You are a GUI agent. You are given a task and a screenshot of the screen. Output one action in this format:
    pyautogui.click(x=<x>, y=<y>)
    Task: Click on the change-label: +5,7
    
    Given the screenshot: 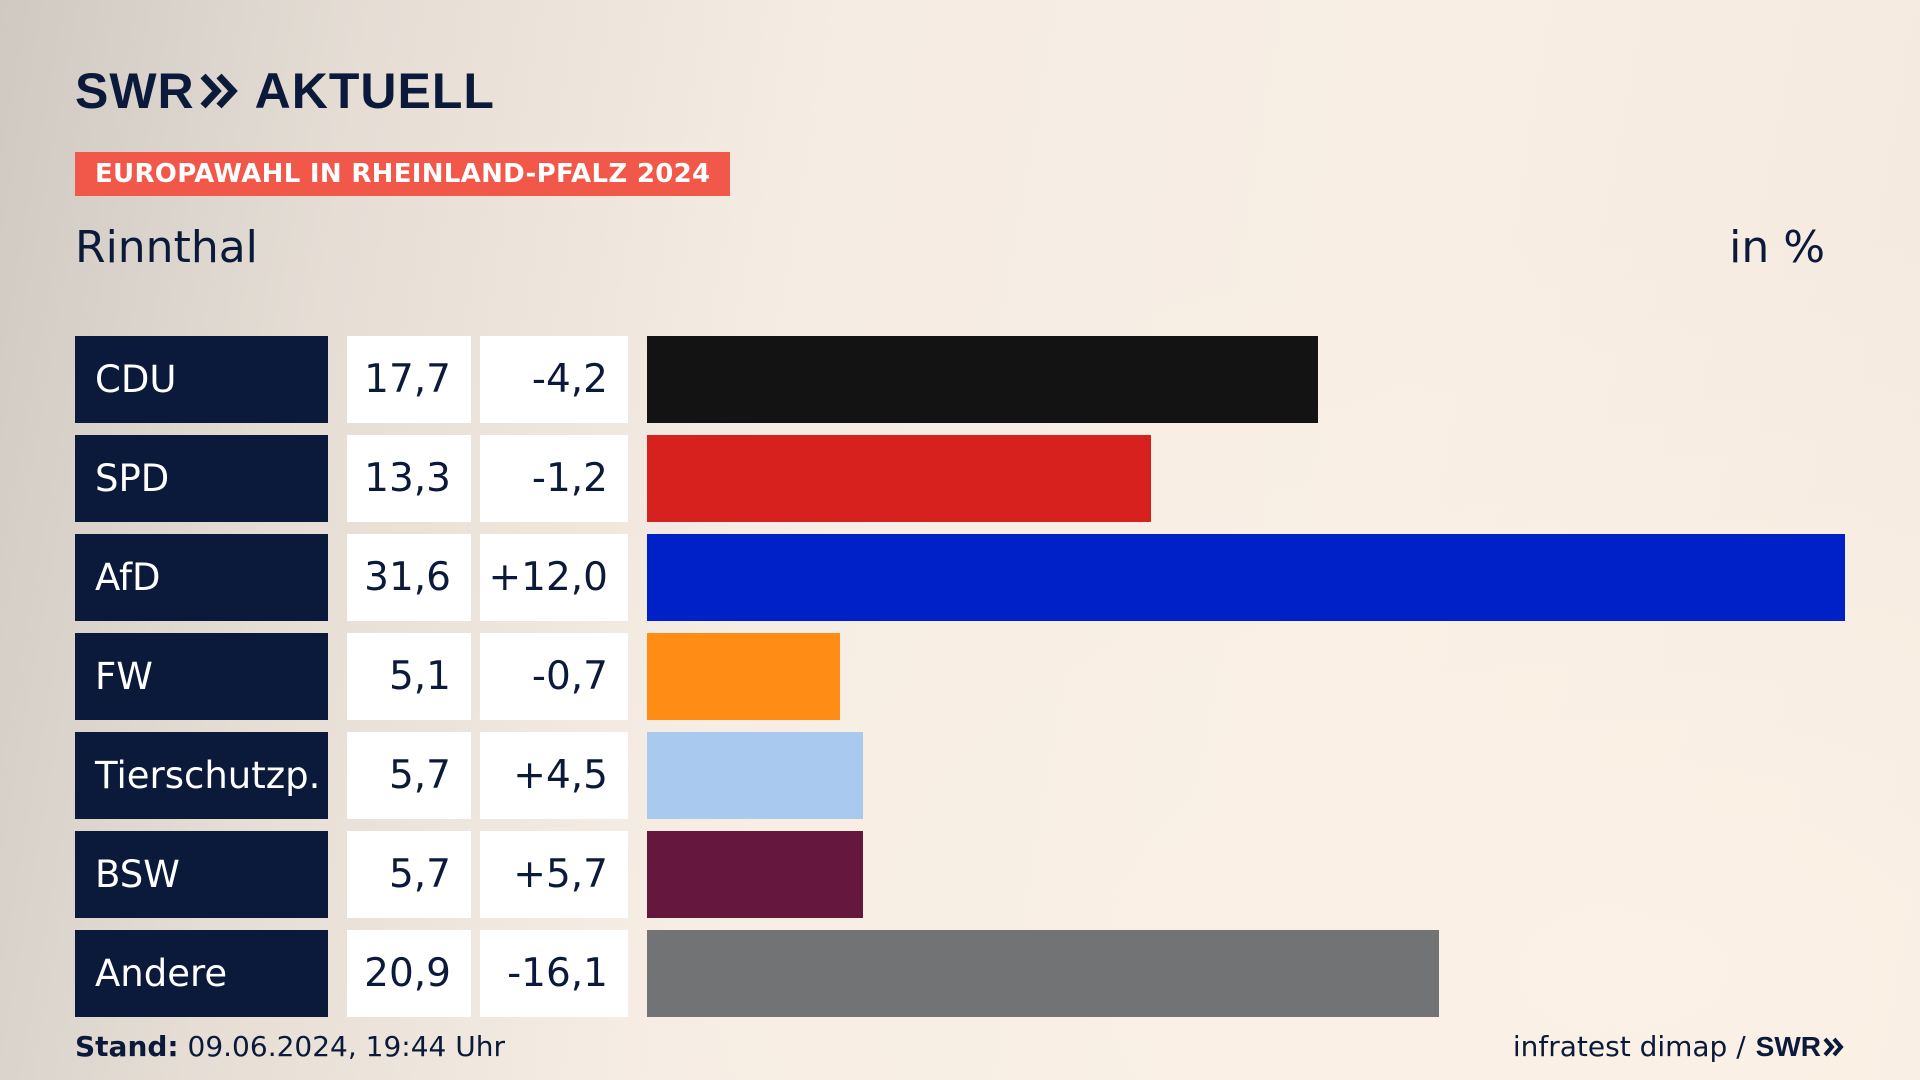 What is the action you would take?
    pyautogui.click(x=554, y=874)
    